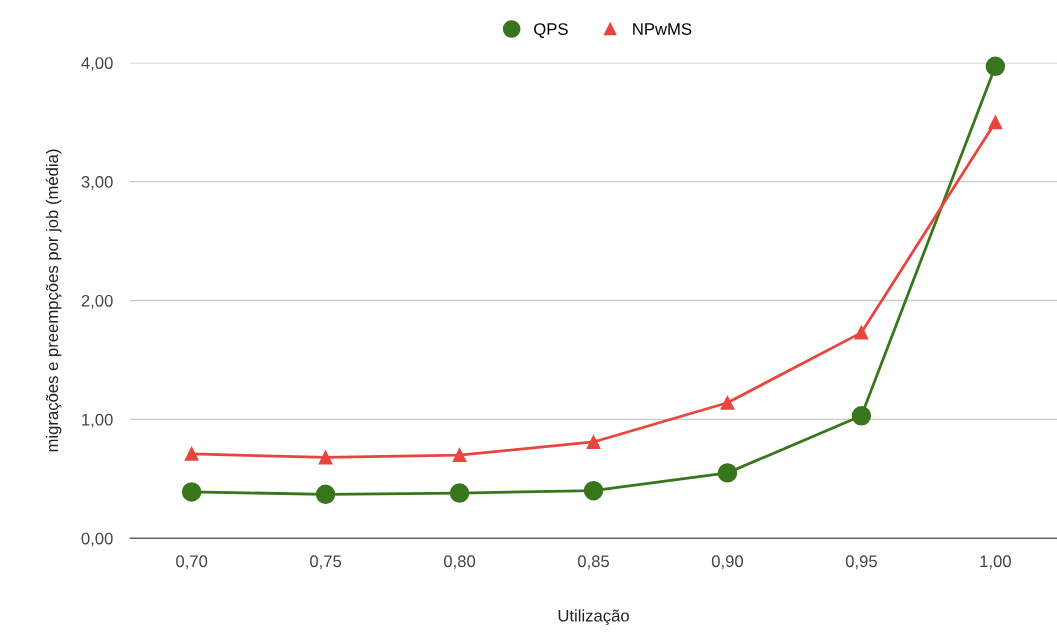 The width and height of the screenshot is (1057, 634). I want to click on x-tick-label: 0,85, so click(593, 562).